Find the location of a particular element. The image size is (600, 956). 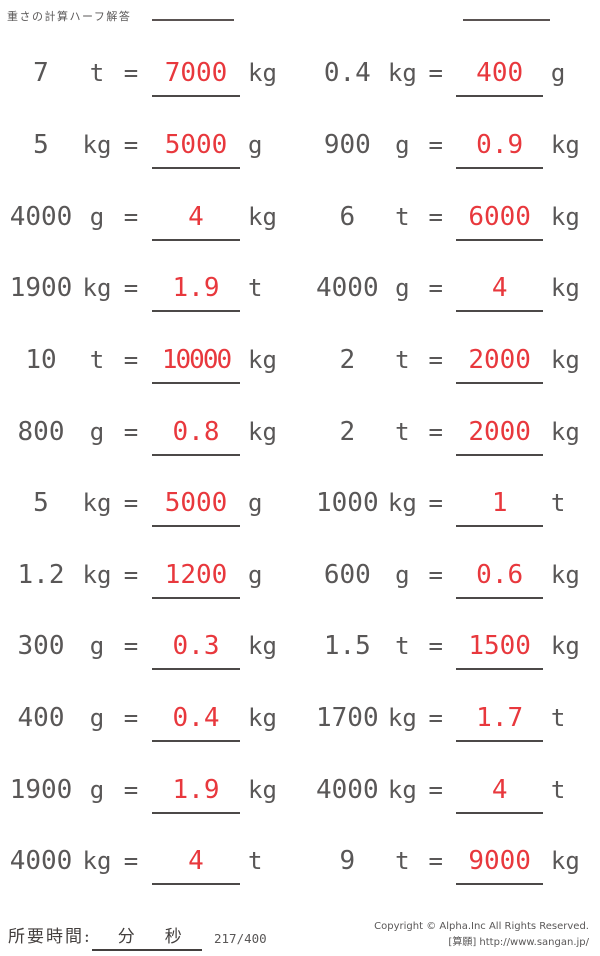

problem-row: 7 t = 7000 kg 0.4 kg = 400 g is located at coordinates (301, 78).